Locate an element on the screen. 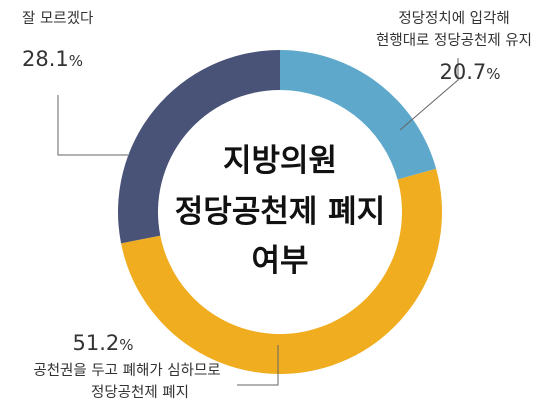  center-title-line-2: 정당공천제 폐지 is located at coordinates (280, 212).